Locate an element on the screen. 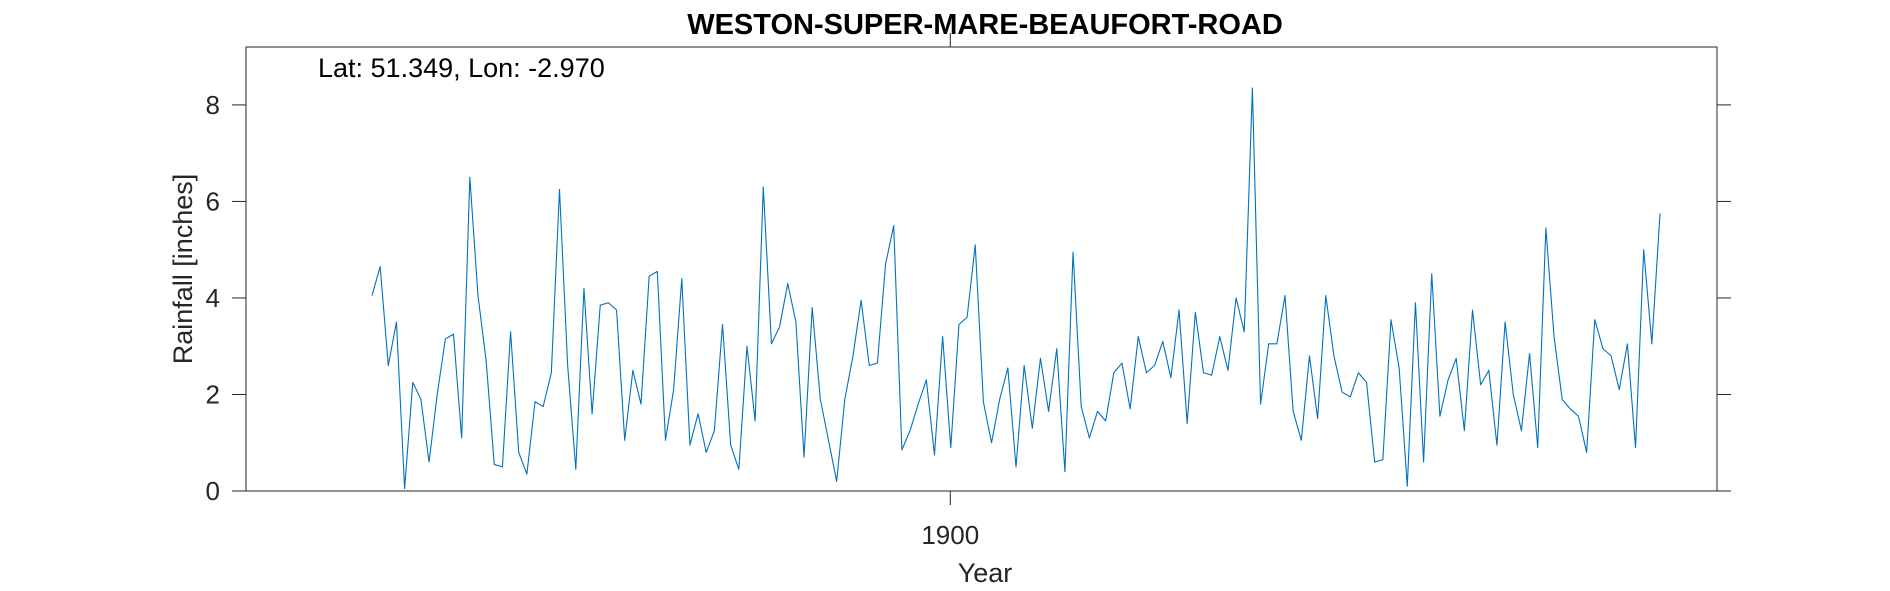 Image resolution: width=1890 pixels, height=591 pixels. y-axis-tick-labels: 0 2 4 6 8 is located at coordinates (213, 298).